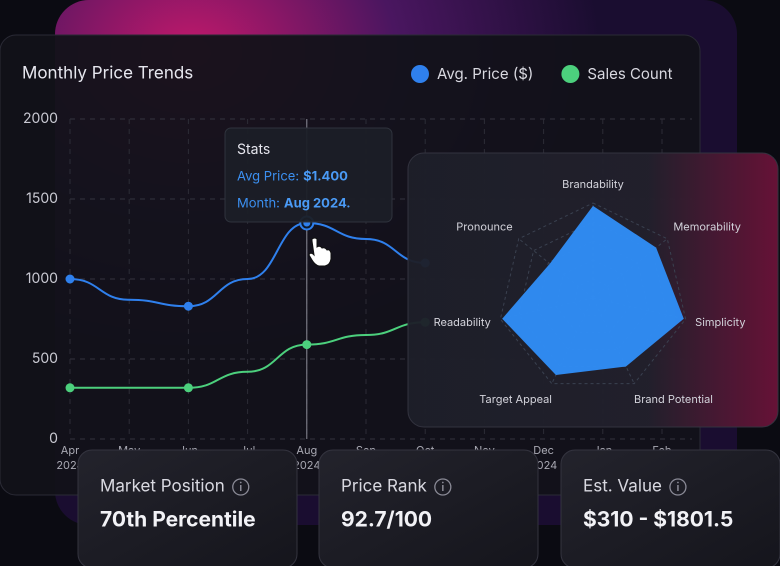 Image resolution: width=780 pixels, height=566 pixels. Describe the element at coordinates (317, 204) in the screenshot. I see `tooltip-value: Aug 2024.` at that location.